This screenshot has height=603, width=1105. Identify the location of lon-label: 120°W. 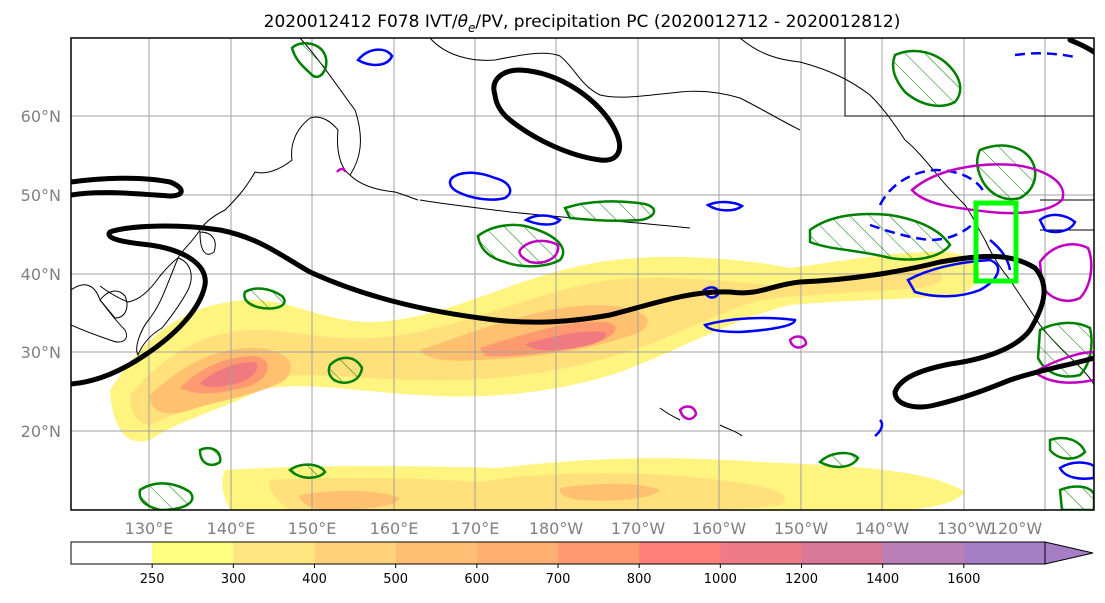
(1015, 528).